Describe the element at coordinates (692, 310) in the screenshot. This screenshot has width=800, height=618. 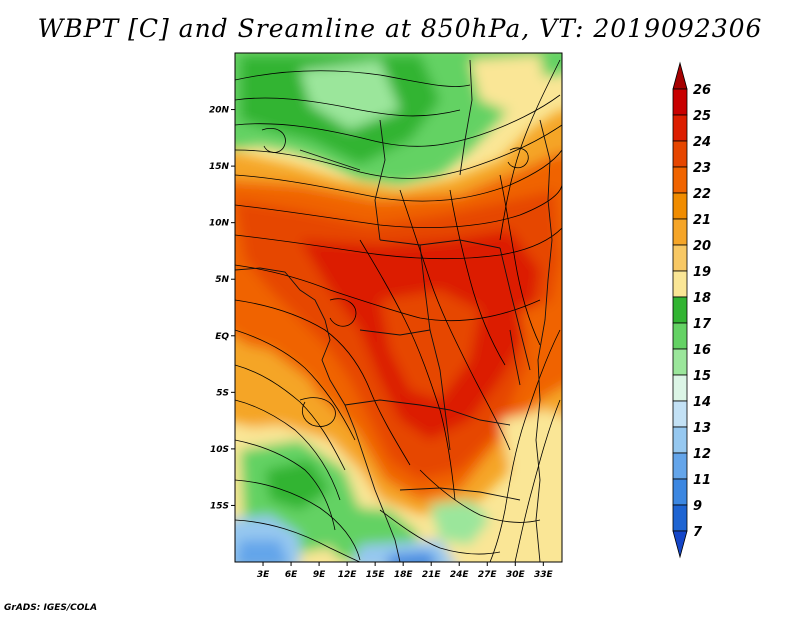
I see `colorbar: 26 25 24 23 22 21 20 19 18 17 16 15 14 13 12 11 9 7` at that location.